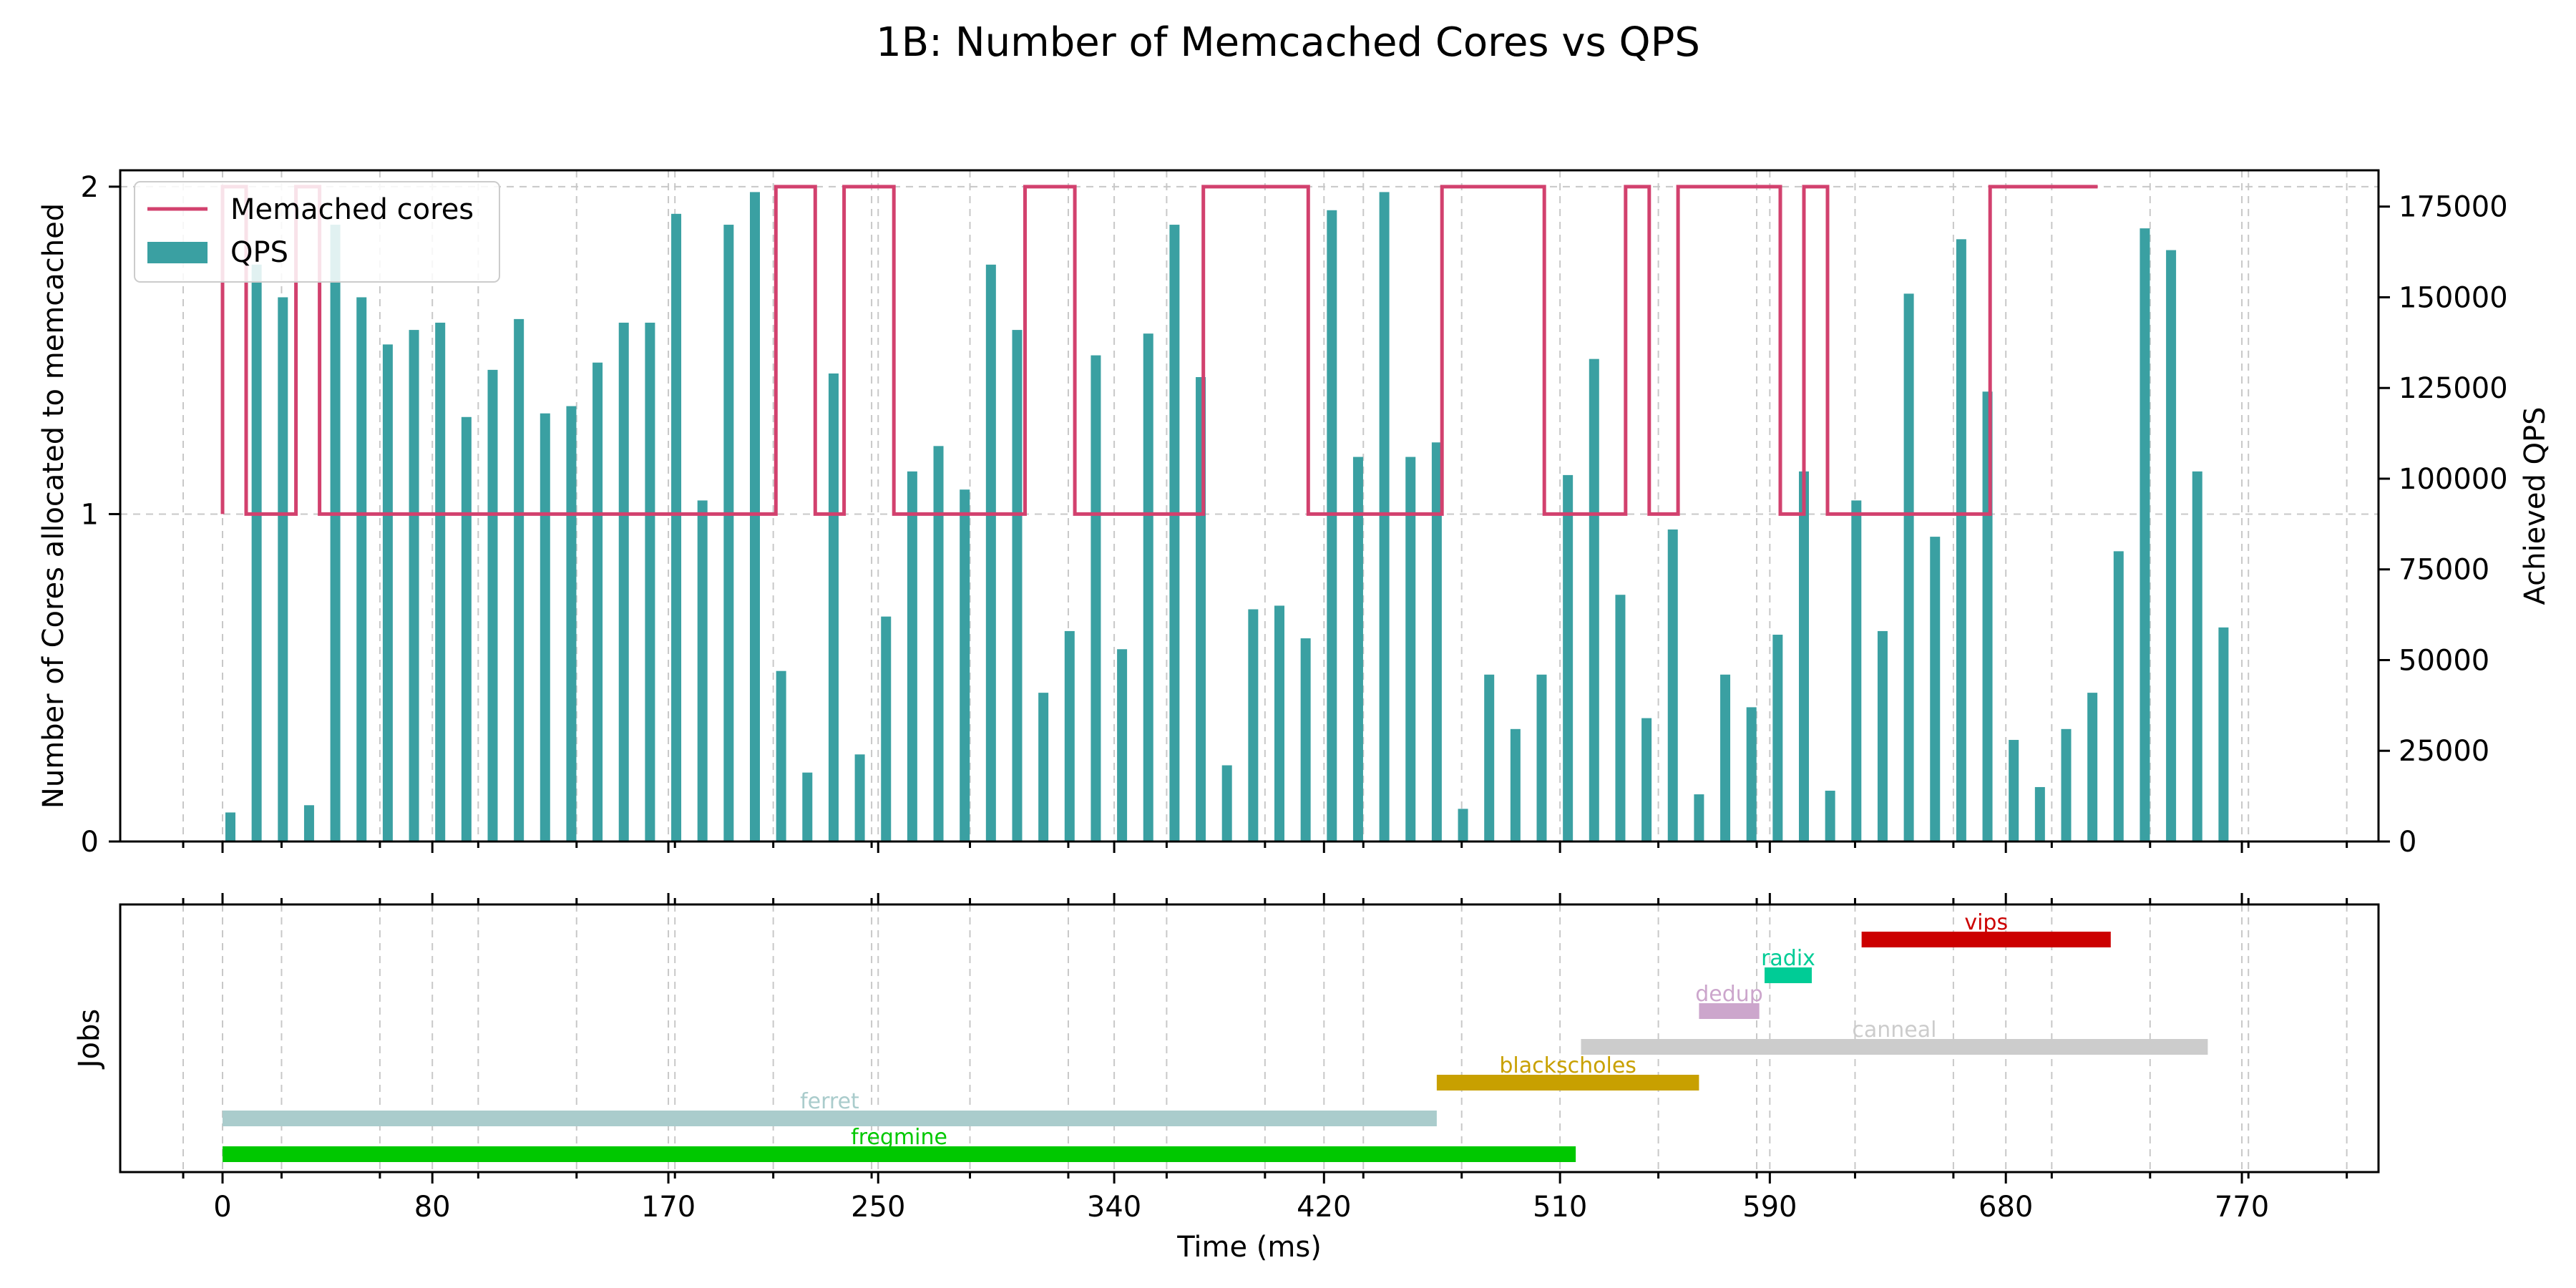  What do you see at coordinates (1324, 1207) in the screenshot?
I see `x-tick-label: 420` at bounding box center [1324, 1207].